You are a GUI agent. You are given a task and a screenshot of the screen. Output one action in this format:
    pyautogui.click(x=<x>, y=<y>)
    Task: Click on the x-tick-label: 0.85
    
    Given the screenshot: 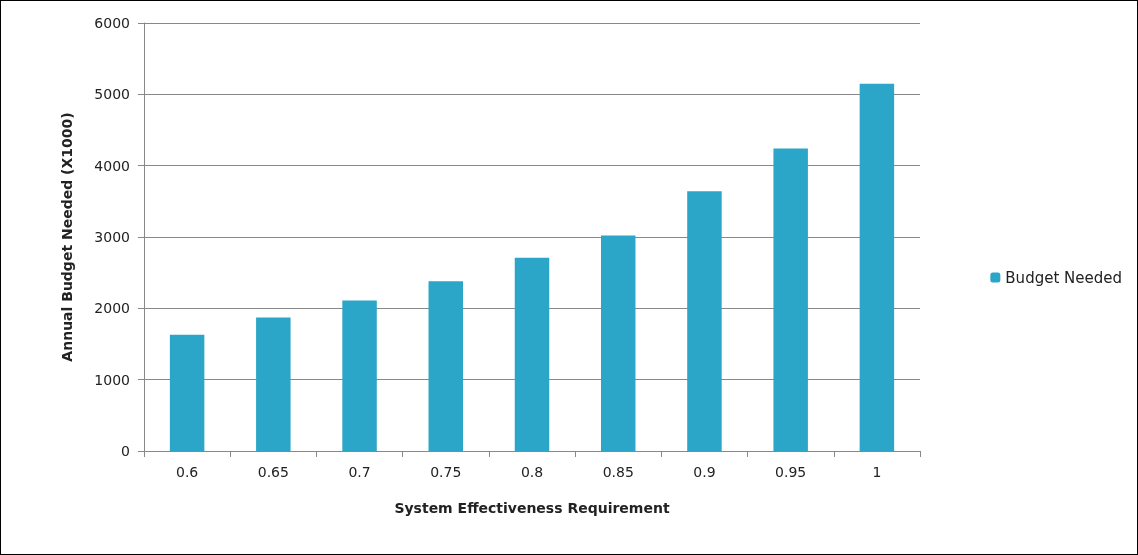 What is the action you would take?
    pyautogui.click(x=618, y=472)
    